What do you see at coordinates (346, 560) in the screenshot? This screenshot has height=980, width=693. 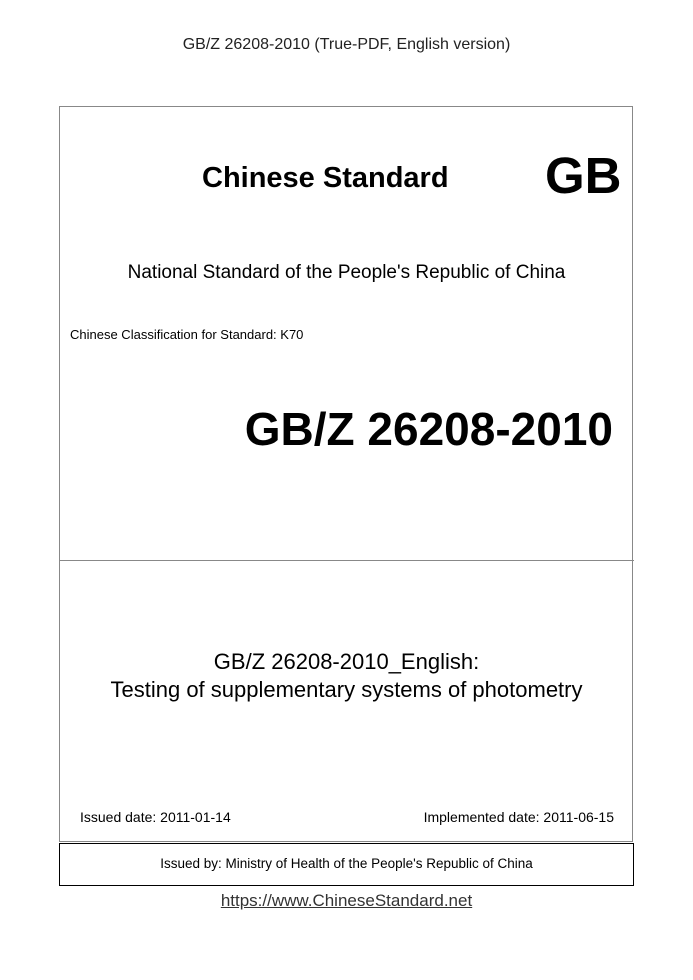 I see `cover-divider` at bounding box center [346, 560].